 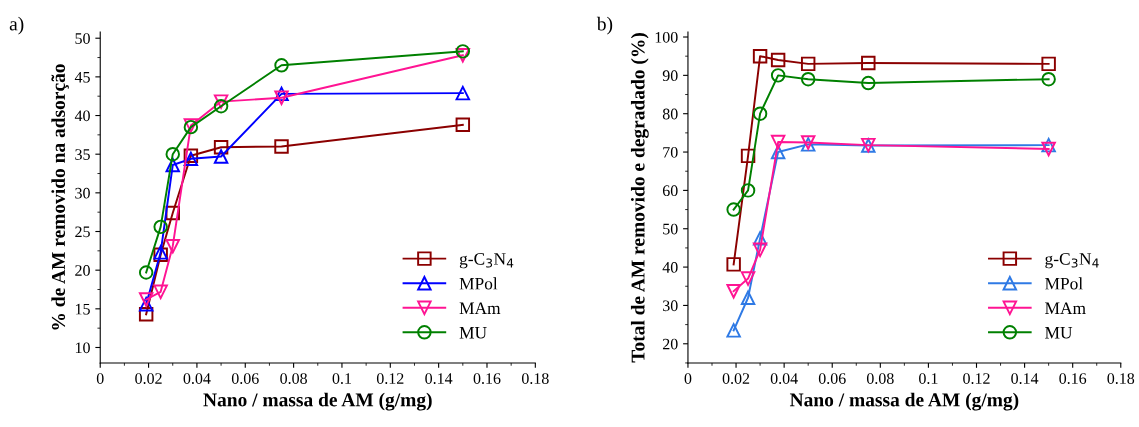 I want to click on y-tick-label: 80, so click(x=670, y=114).